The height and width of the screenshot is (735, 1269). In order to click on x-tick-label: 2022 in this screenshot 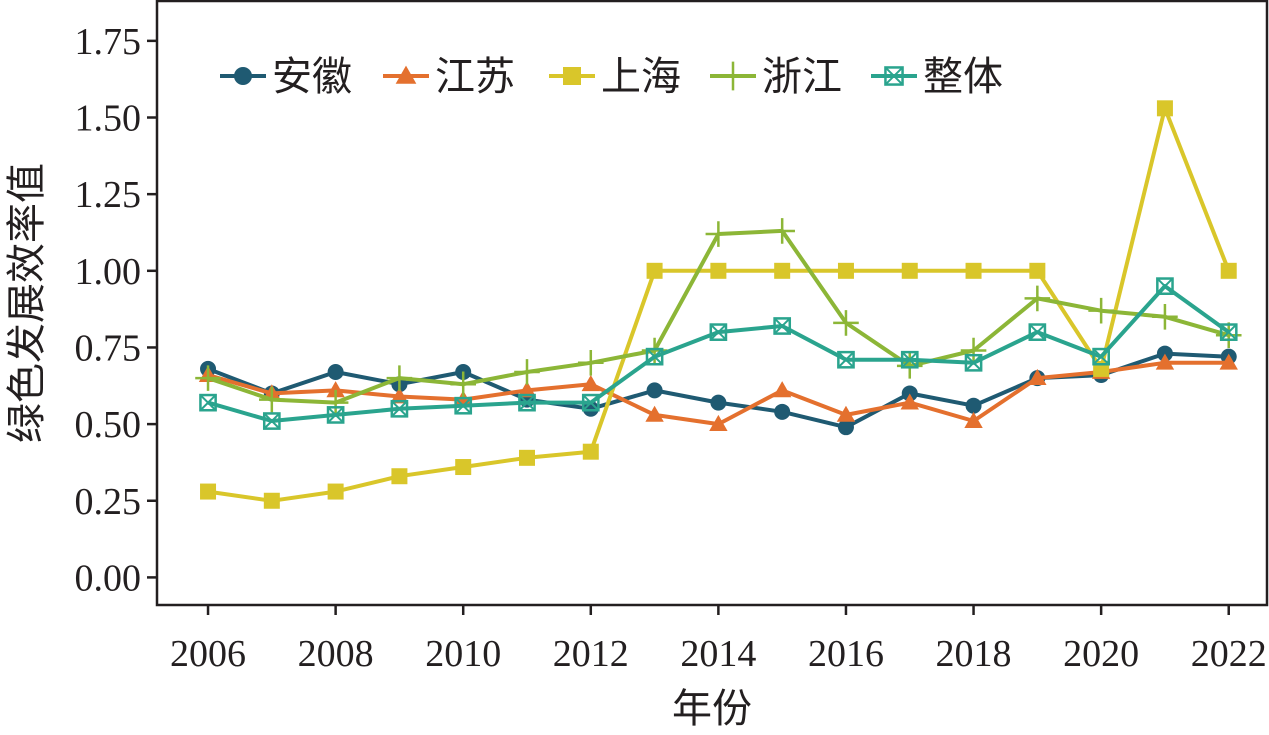, I will do `click(1229, 654)`.